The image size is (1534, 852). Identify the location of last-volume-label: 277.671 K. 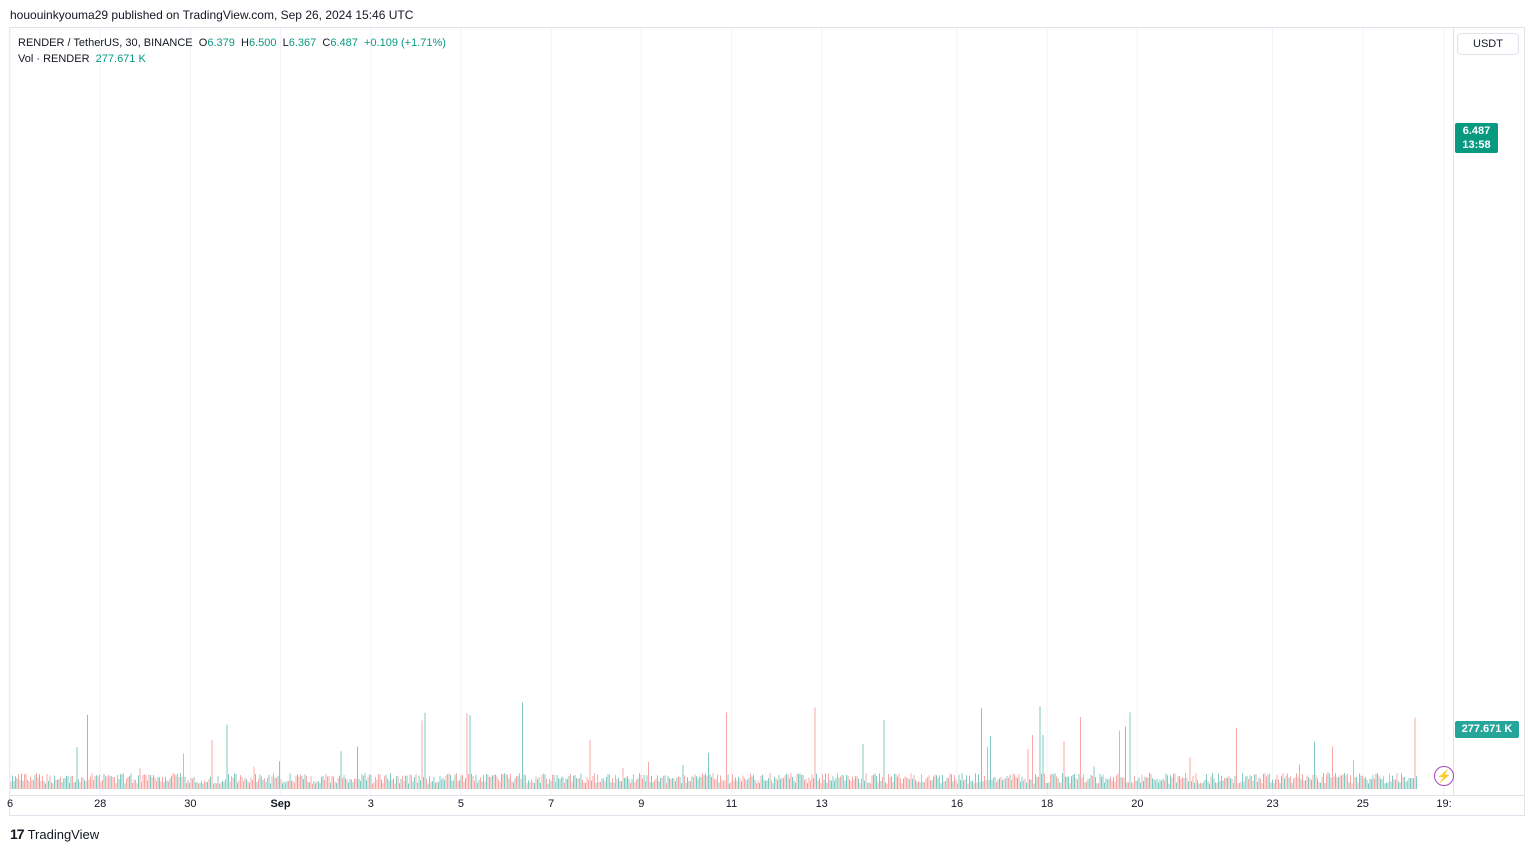
(1487, 729).